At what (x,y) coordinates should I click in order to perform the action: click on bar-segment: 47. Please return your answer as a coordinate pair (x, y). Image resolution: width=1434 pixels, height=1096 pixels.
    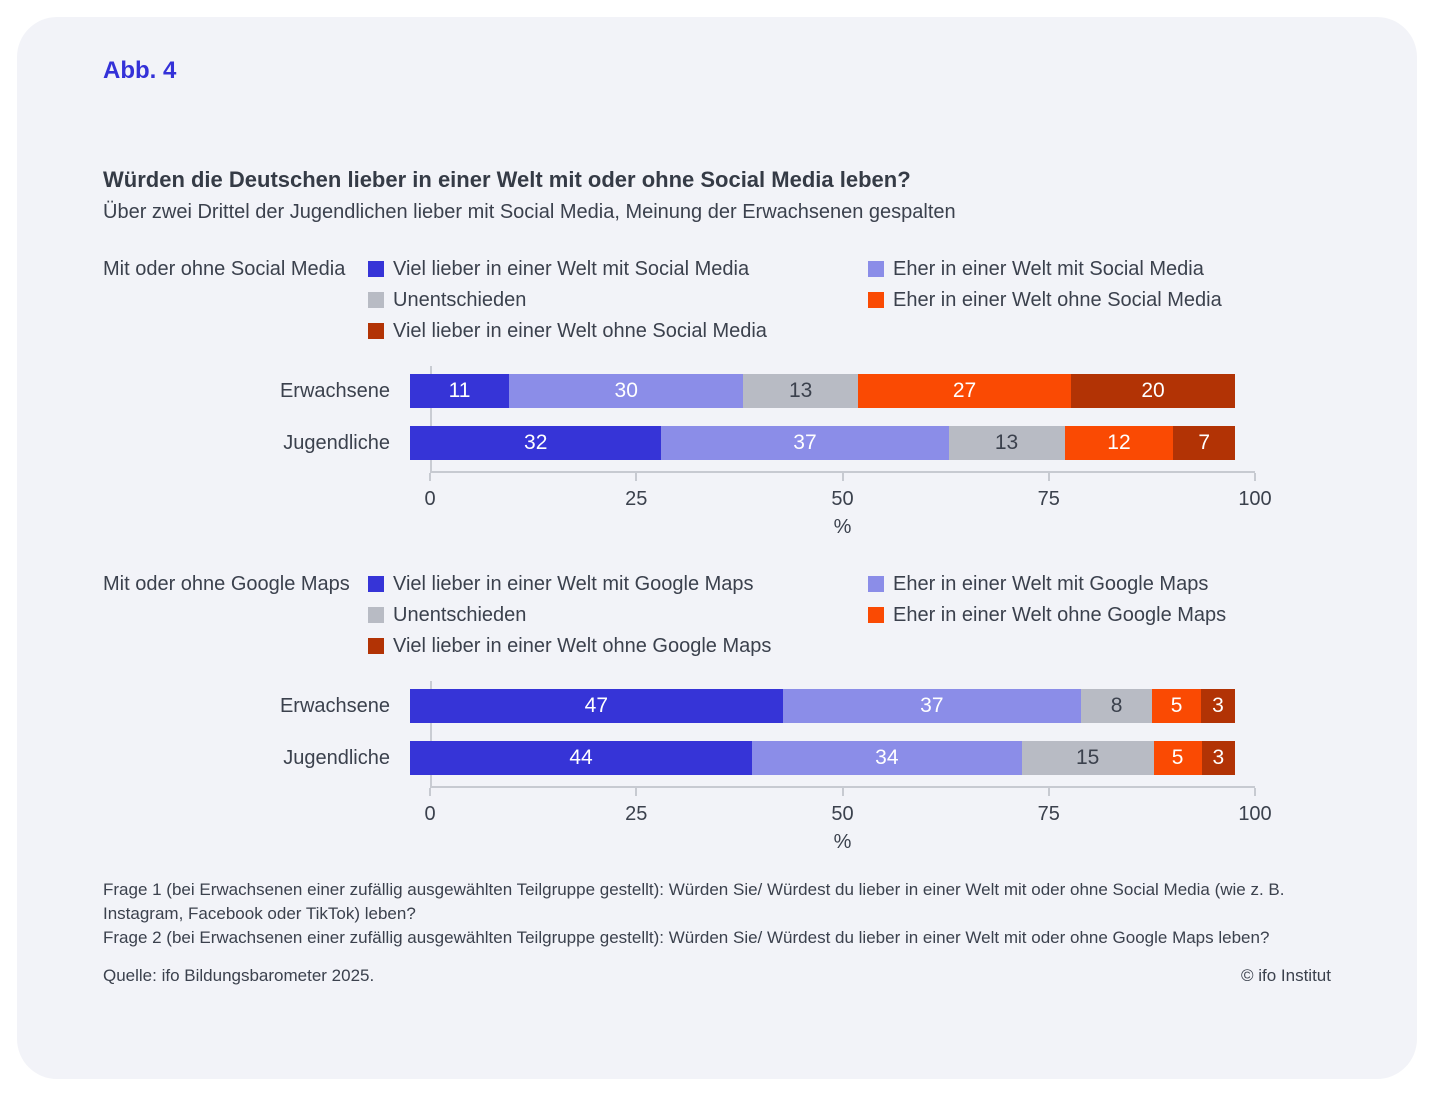
    Looking at the image, I should click on (596, 706).